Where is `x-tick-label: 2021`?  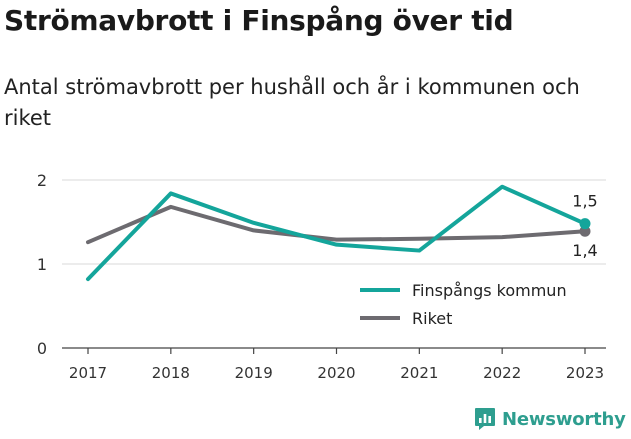
x-tick-label: 2021 is located at coordinates (419, 373).